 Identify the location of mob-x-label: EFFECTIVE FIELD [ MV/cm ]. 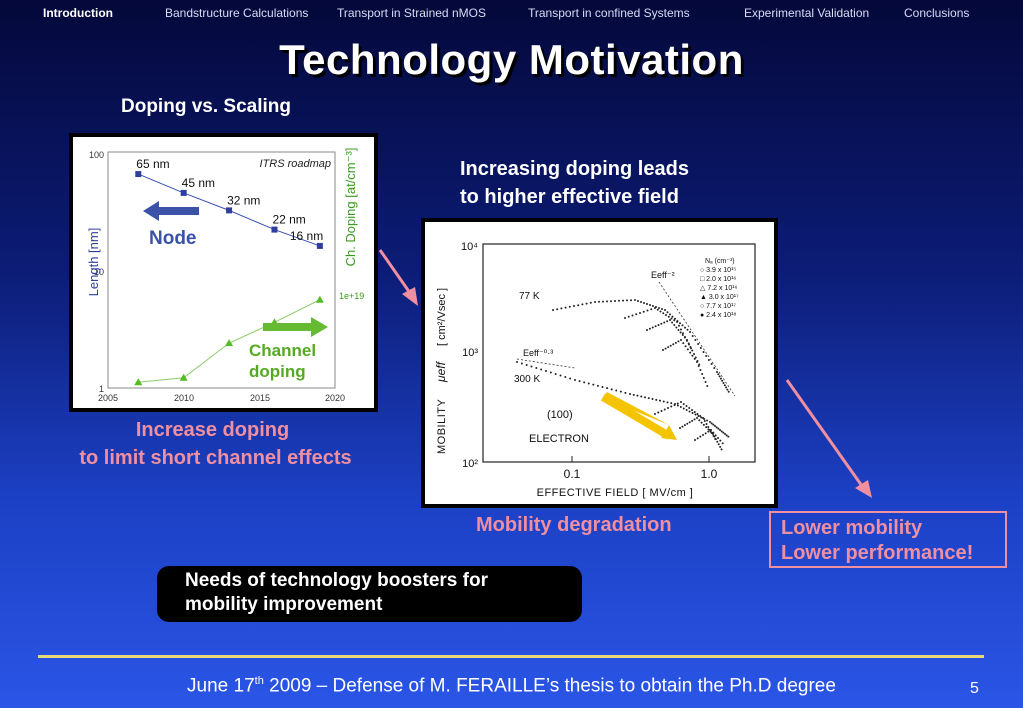
(615, 493).